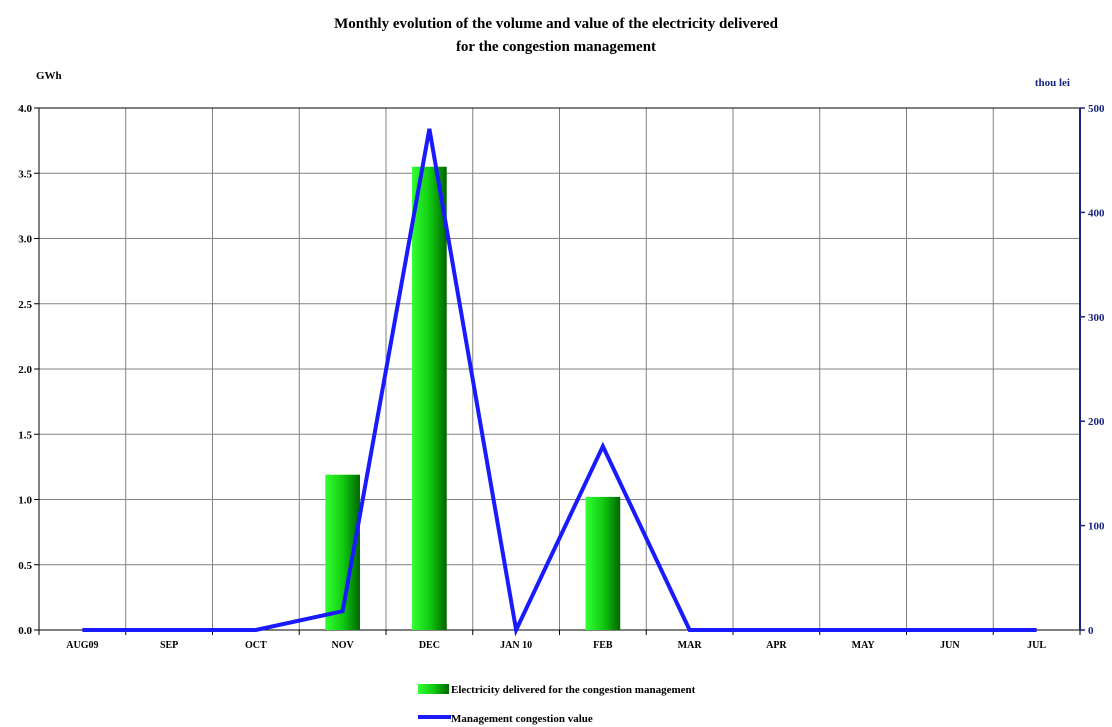 Image resolution: width=1112 pixels, height=727 pixels. I want to click on y-left-tick-label: 1.0, so click(25, 501).